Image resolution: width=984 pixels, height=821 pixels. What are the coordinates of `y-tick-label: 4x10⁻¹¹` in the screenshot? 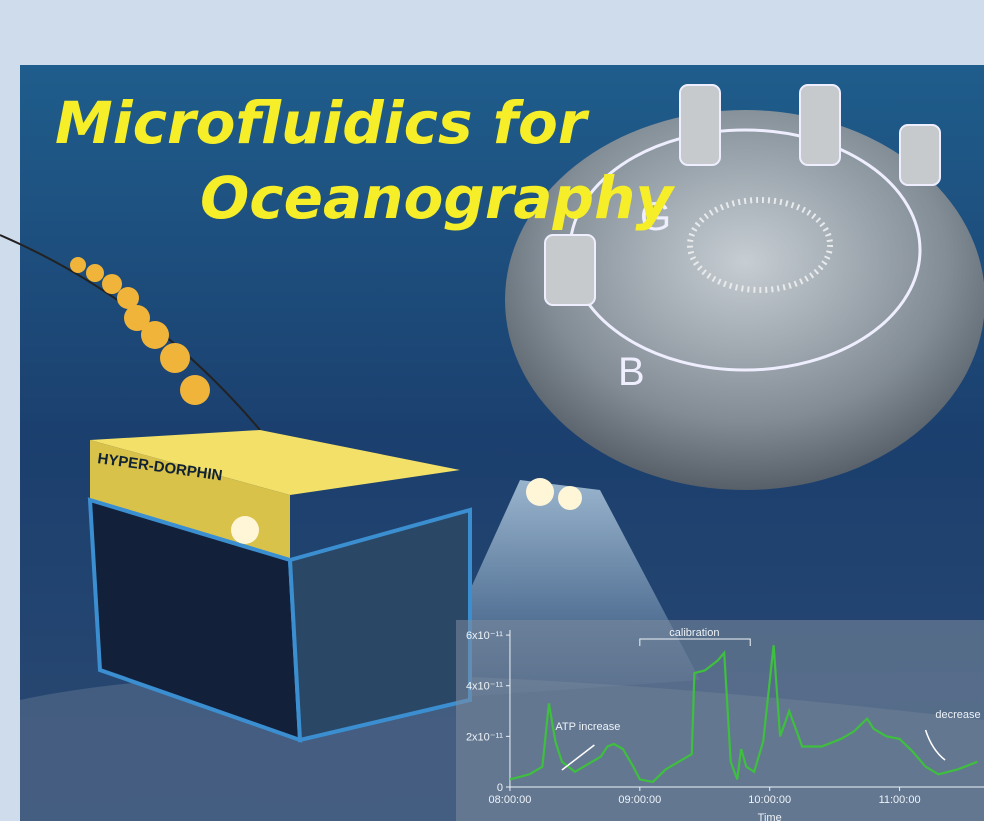 It's located at (484, 687).